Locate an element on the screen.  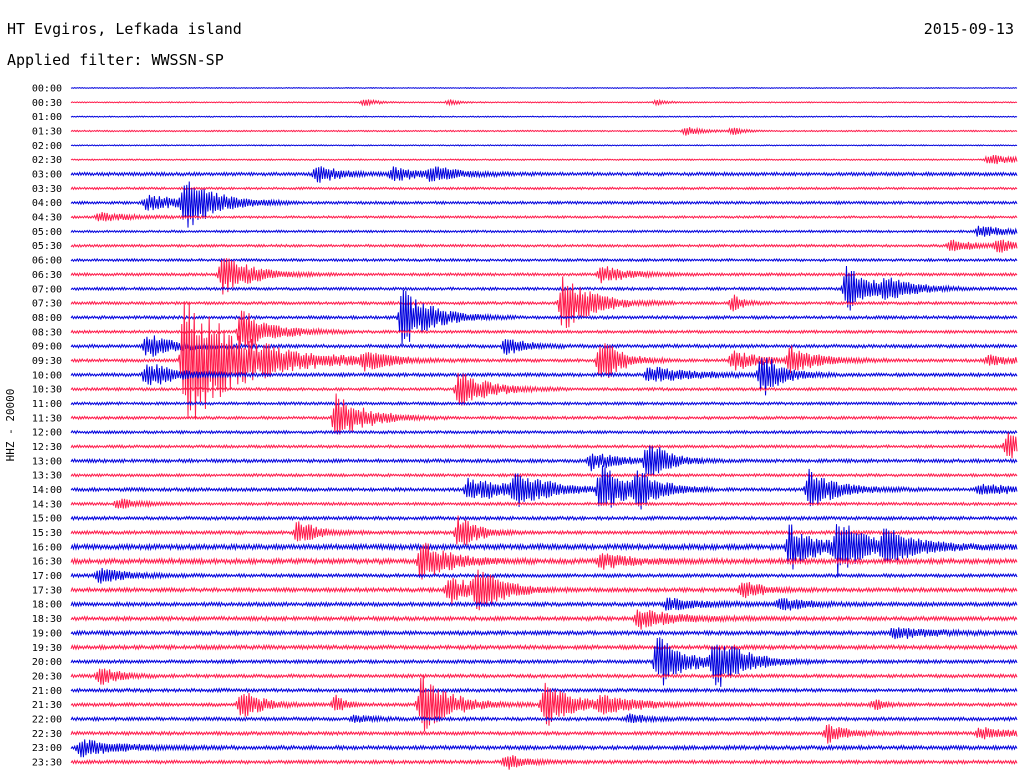
row-label-1830: 18:30 is located at coordinates (47, 619).